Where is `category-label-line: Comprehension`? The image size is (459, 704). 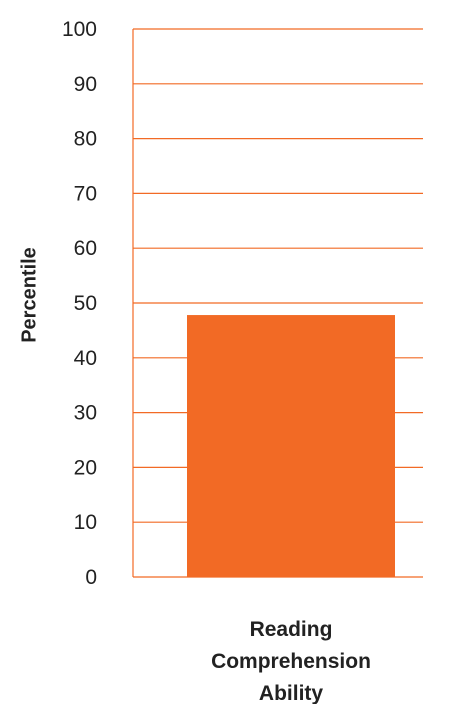
category-label-line: Comprehension is located at coordinates (291, 661).